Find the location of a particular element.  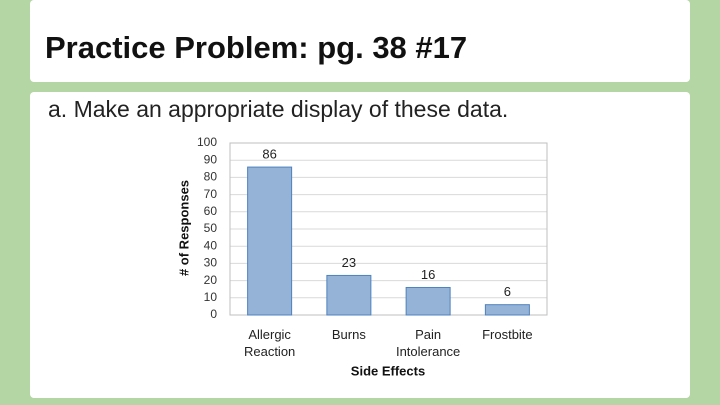

x-axis-label: Side Effects is located at coordinates (388, 370).